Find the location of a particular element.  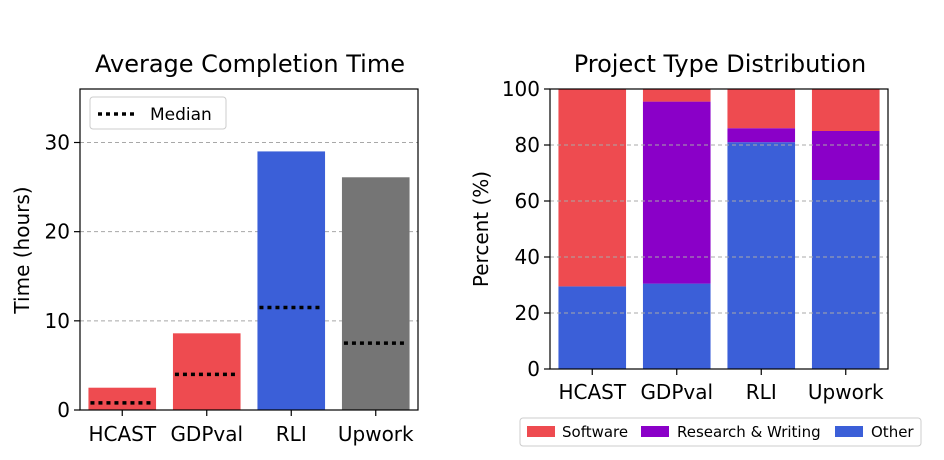

chart-title: Average Completion Time is located at coordinates (250, 64).